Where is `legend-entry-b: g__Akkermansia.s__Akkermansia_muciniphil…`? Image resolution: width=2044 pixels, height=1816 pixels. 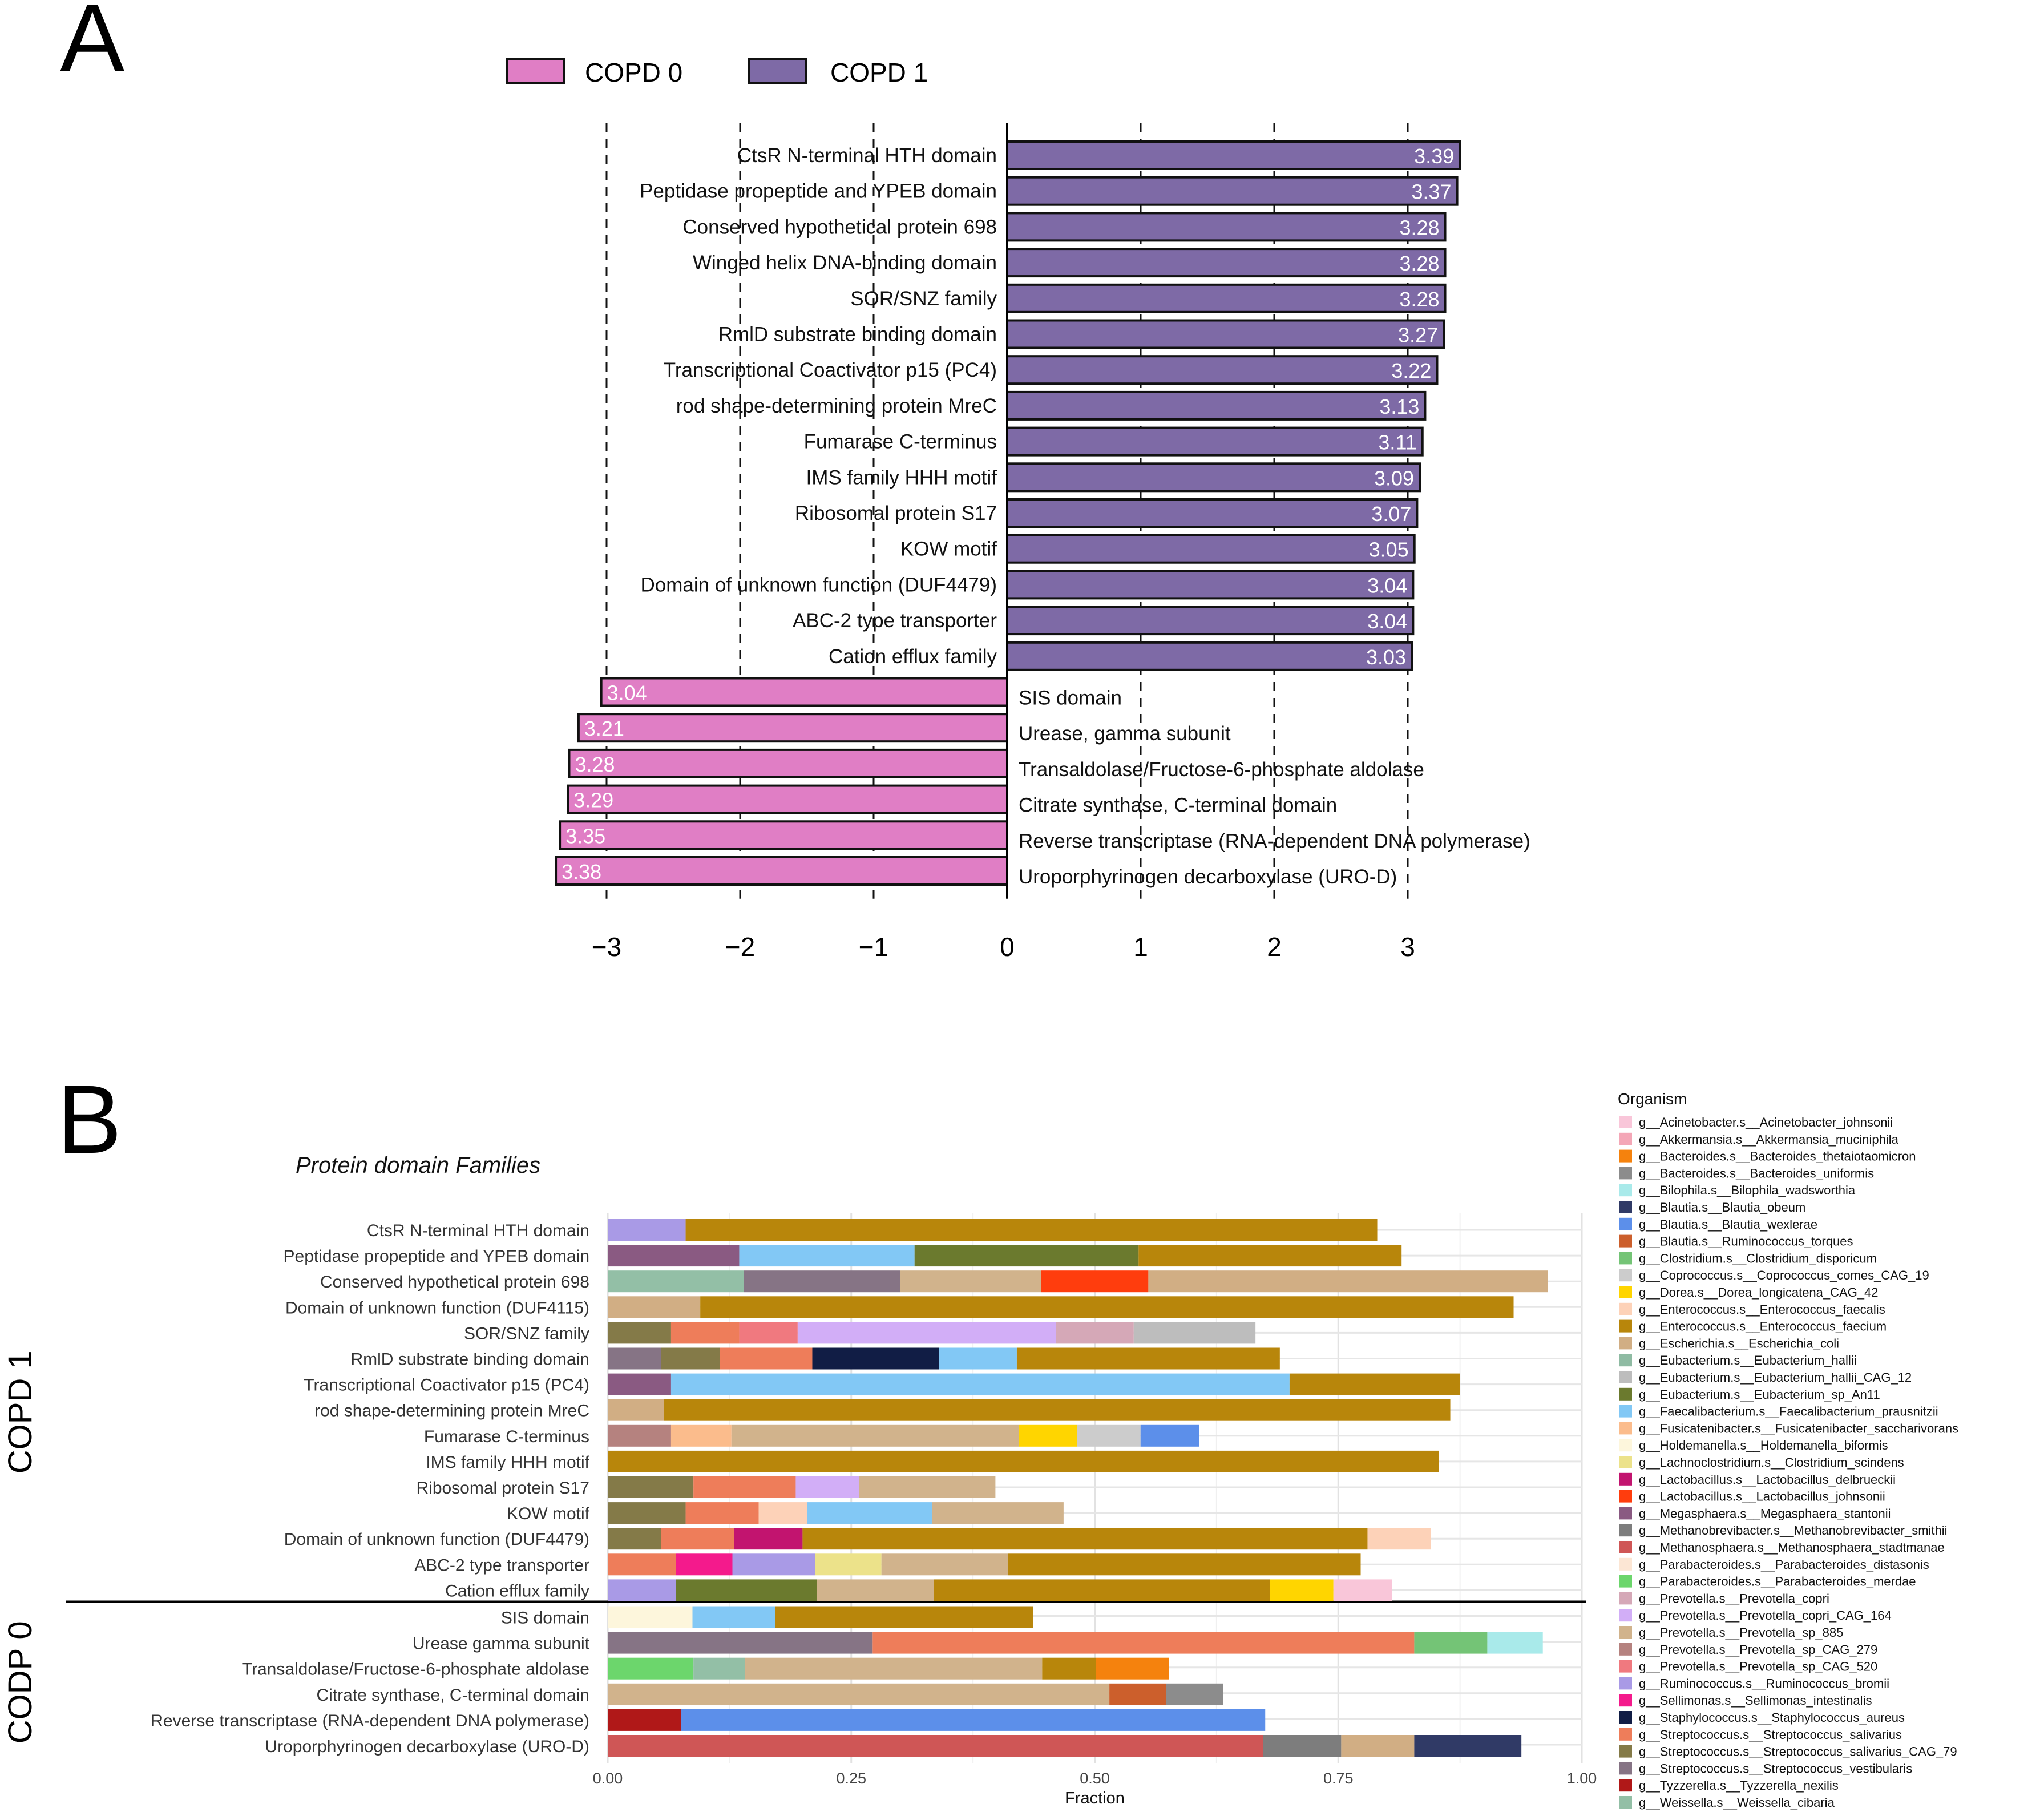 legend-entry-b: g__Akkermansia.s__Akkermansia_muciniphil… is located at coordinates (1769, 1139).